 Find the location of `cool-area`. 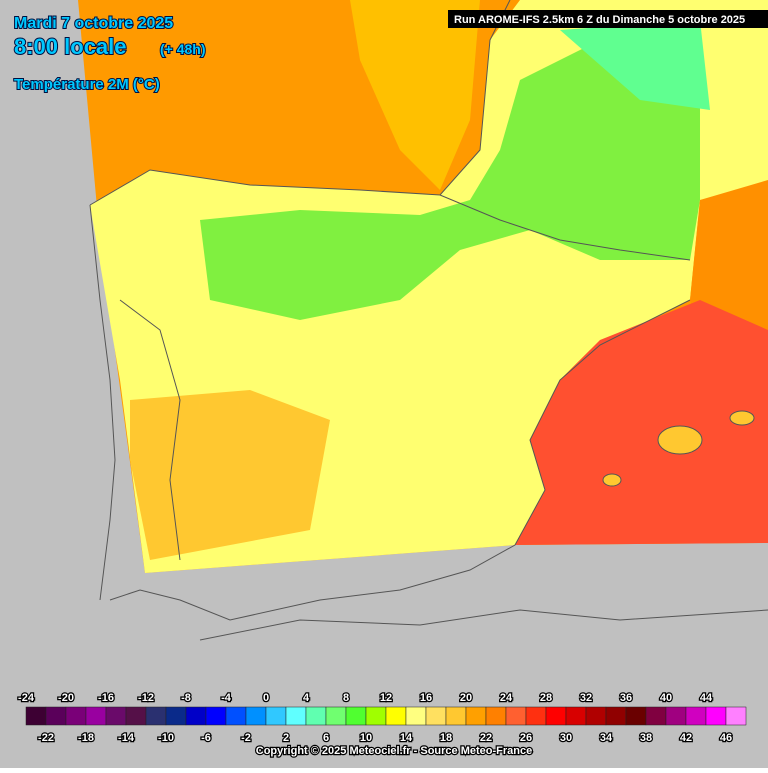

cool-area is located at coordinates (635, 65).